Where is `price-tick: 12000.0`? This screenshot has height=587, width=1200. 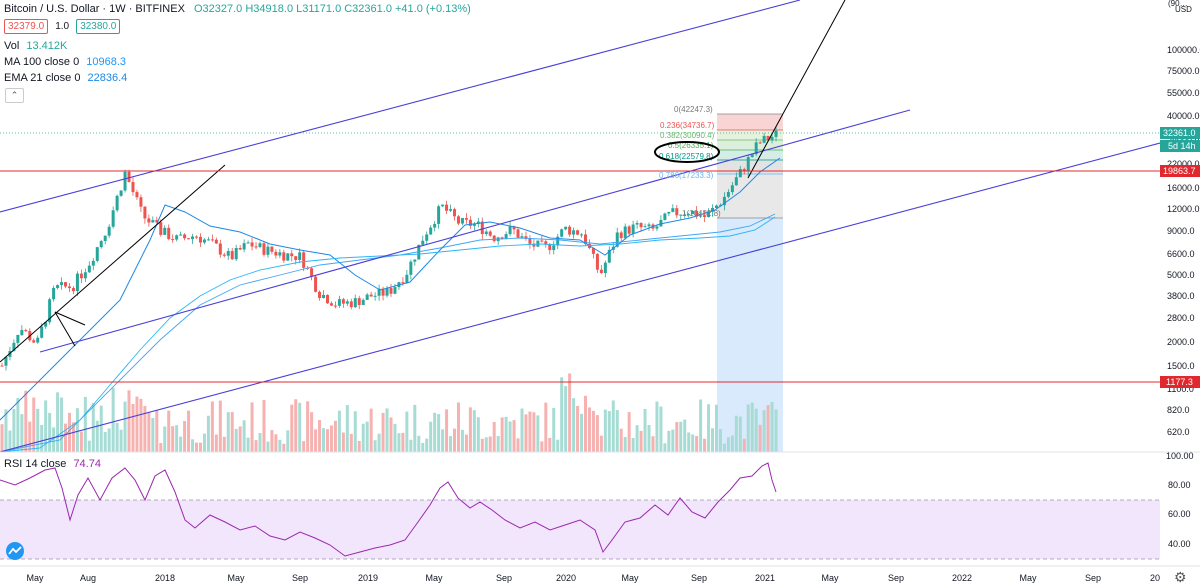
price-tick: 12000.0 is located at coordinates (1183, 209).